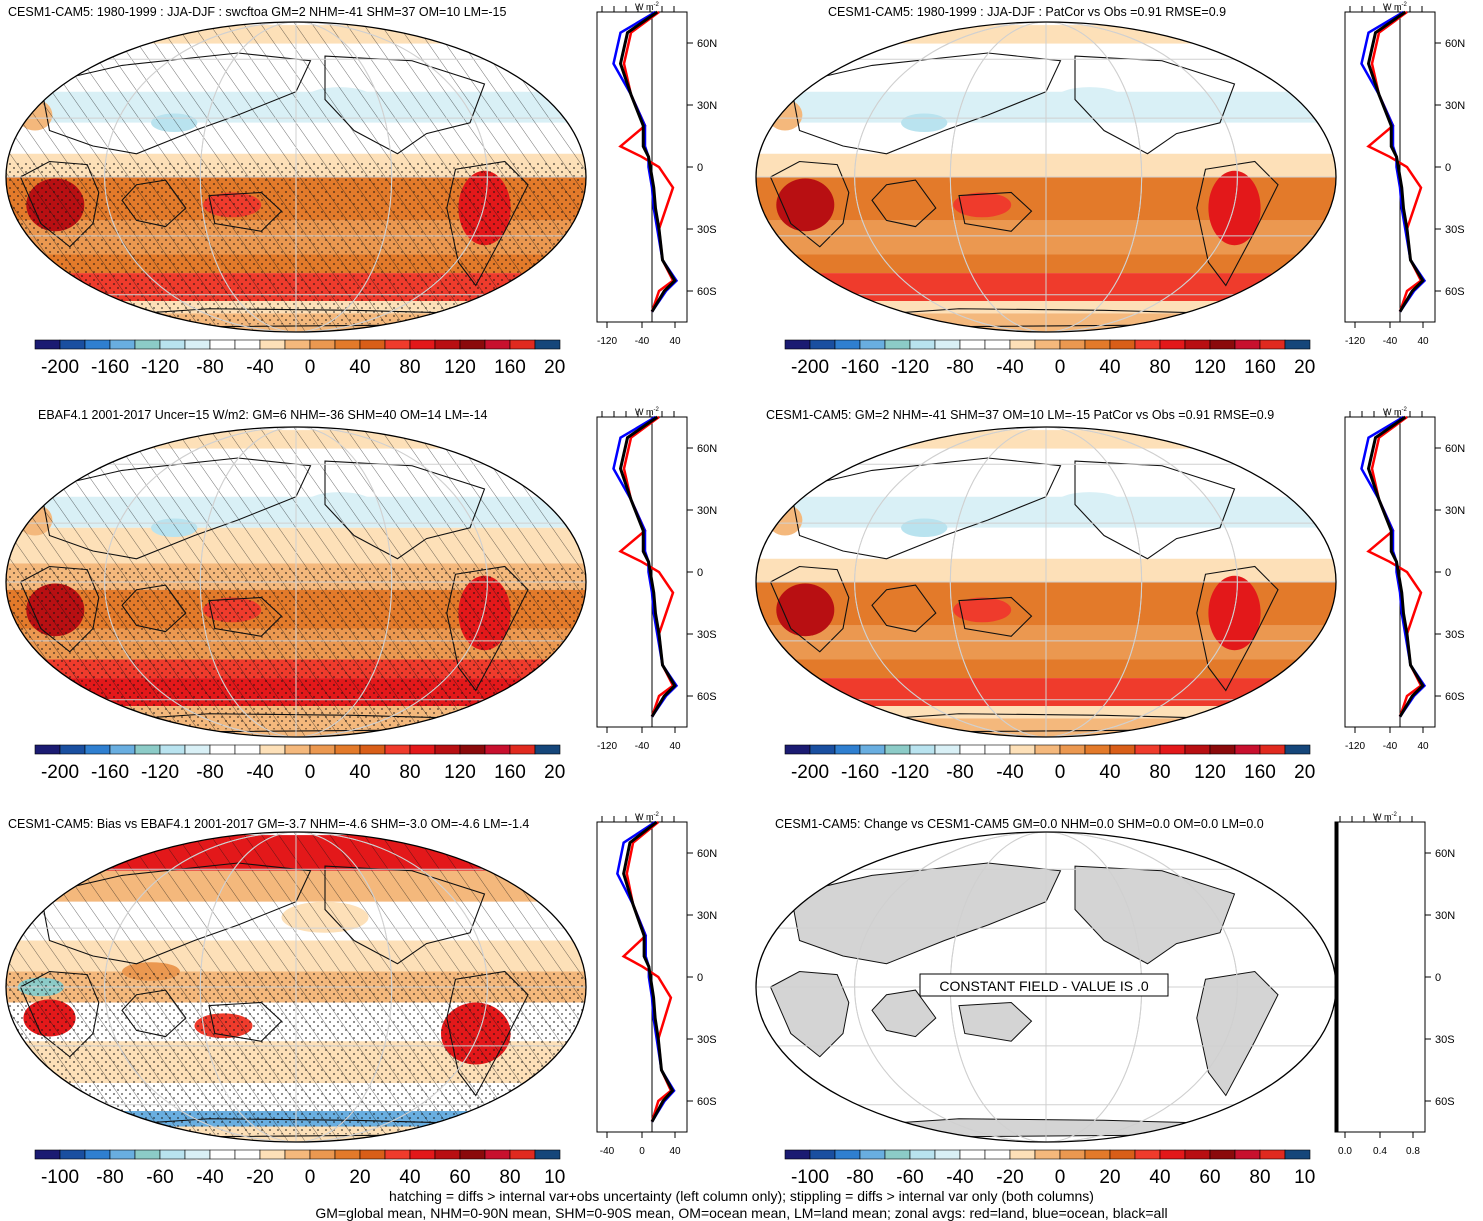 The width and height of the screenshot is (1483, 1221). I want to click on colorbar-3: -200 -160 -120 -80 -40 0 40 80 120 160 200, so click(299, 763).